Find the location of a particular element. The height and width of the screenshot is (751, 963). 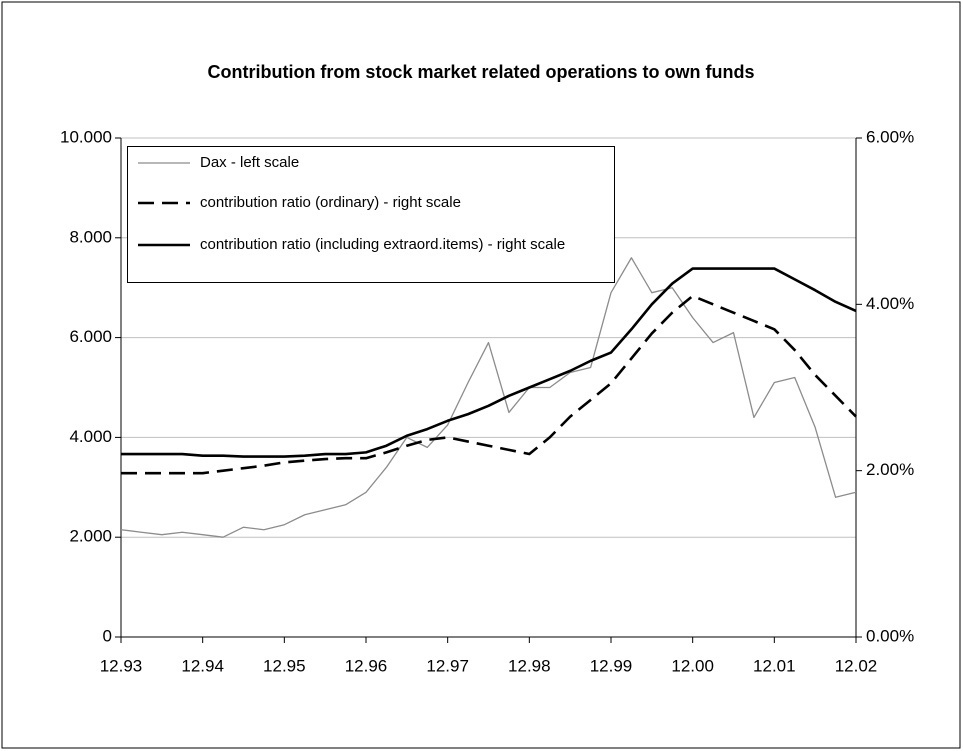

x-tick-label: 12.99 is located at coordinates (611, 665).